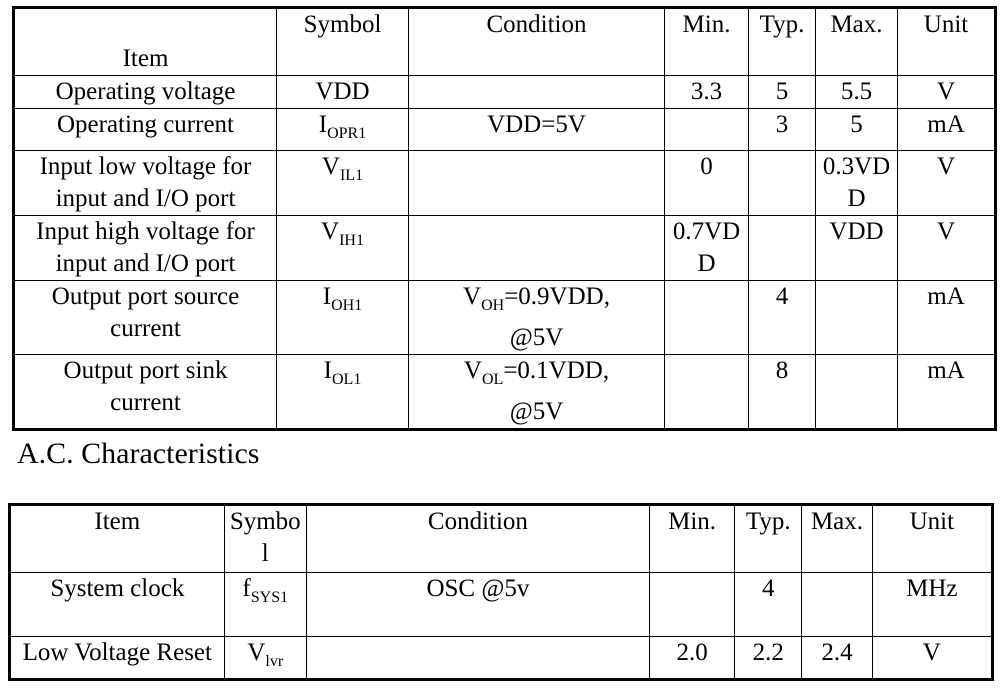  What do you see at coordinates (556, 370) in the screenshot?
I see `condition-rest: =0.1VDD,` at bounding box center [556, 370].